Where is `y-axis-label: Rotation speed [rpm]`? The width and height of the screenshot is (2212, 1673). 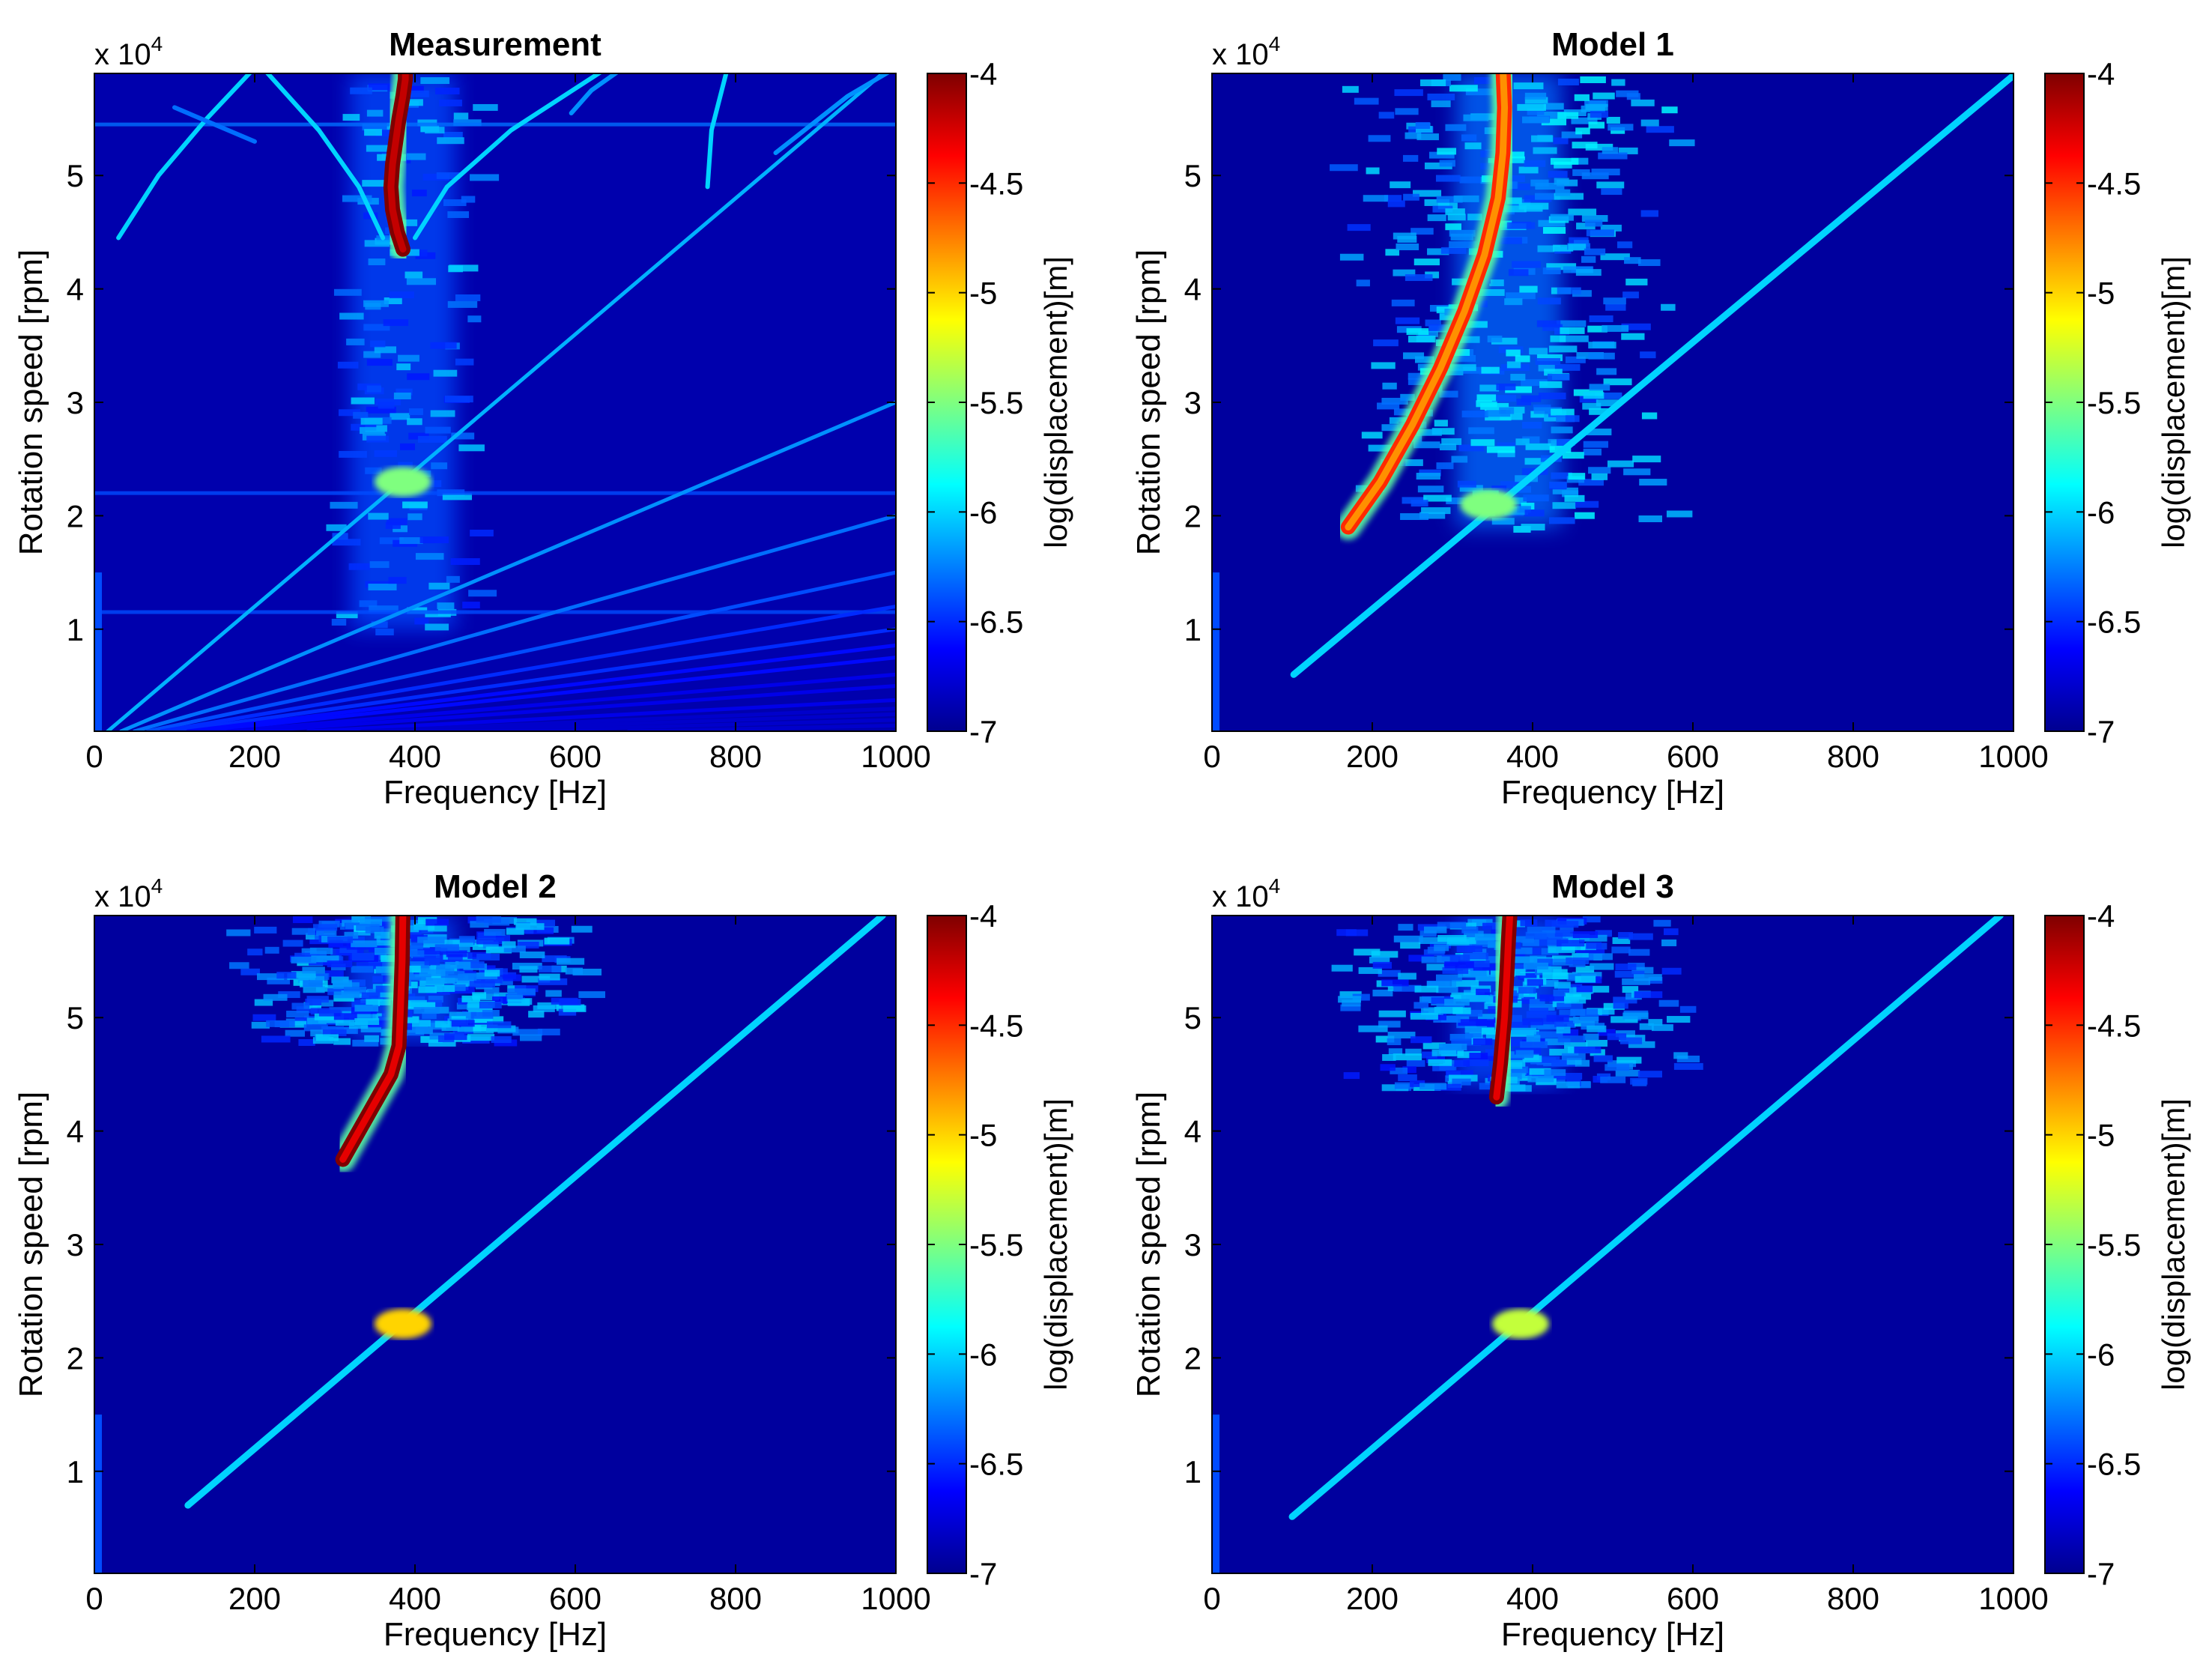 y-axis-label: Rotation speed [rpm] is located at coordinates (1148, 1244).